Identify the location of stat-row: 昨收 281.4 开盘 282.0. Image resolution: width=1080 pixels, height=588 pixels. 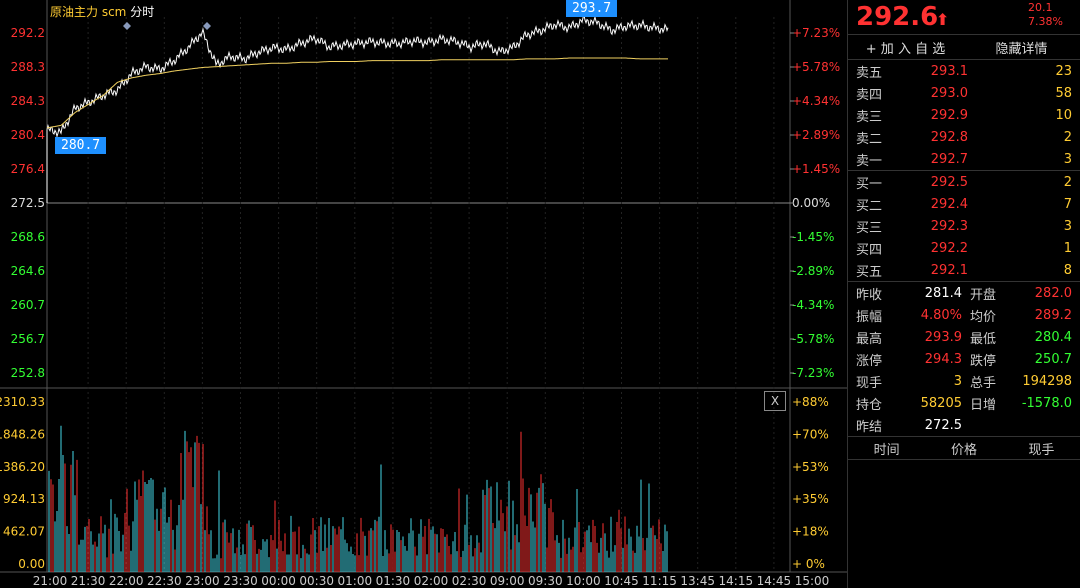
(964, 293).